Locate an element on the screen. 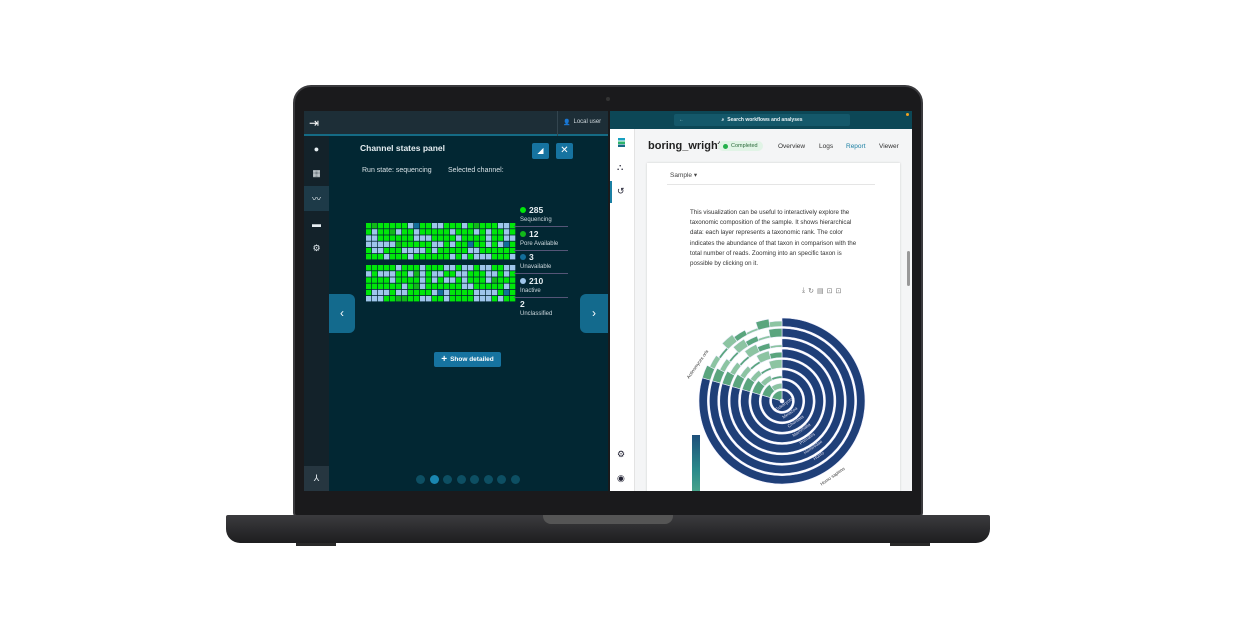  message-icon: ▬ is located at coordinates (316, 223).